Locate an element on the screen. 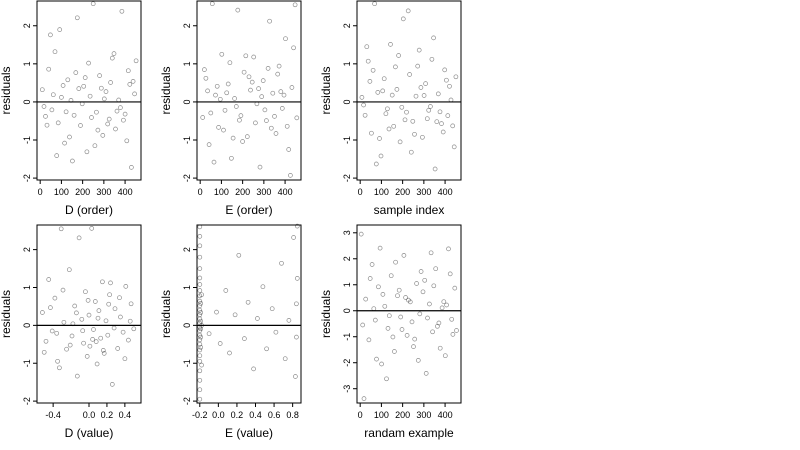  x-tick-label: -0.4 is located at coordinates (53, 415).